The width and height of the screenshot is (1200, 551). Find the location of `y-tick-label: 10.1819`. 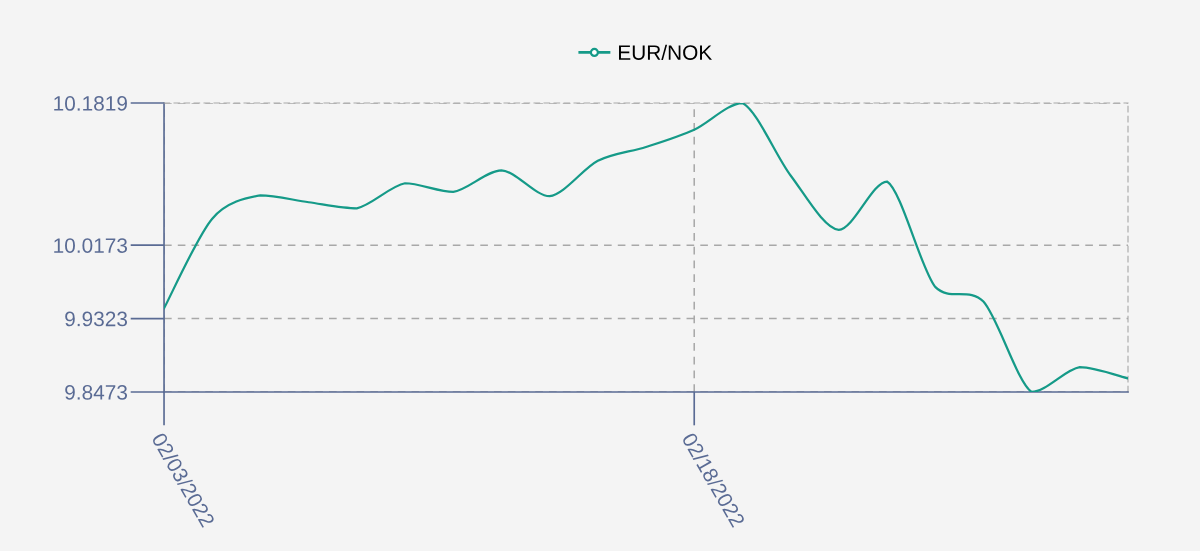

y-tick-label: 10.1819 is located at coordinates (90, 103).